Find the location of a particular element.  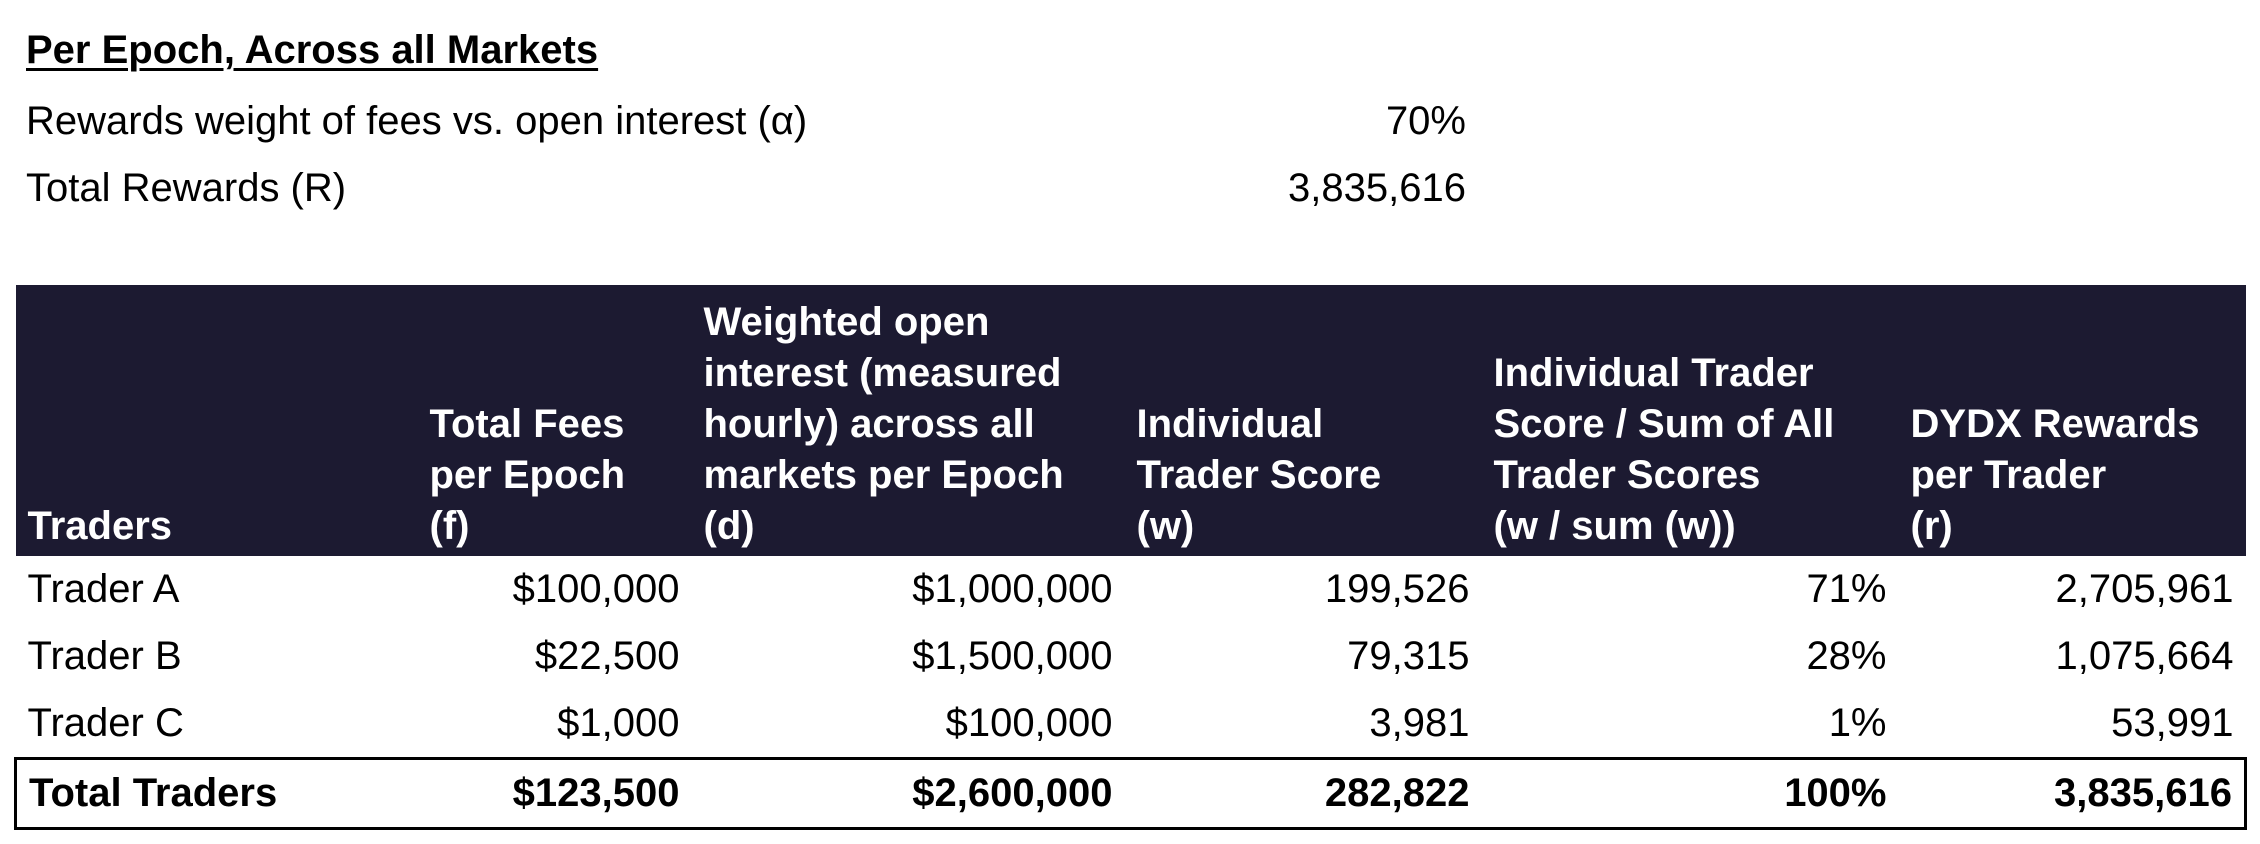

header-line: Traders is located at coordinates (100, 526).